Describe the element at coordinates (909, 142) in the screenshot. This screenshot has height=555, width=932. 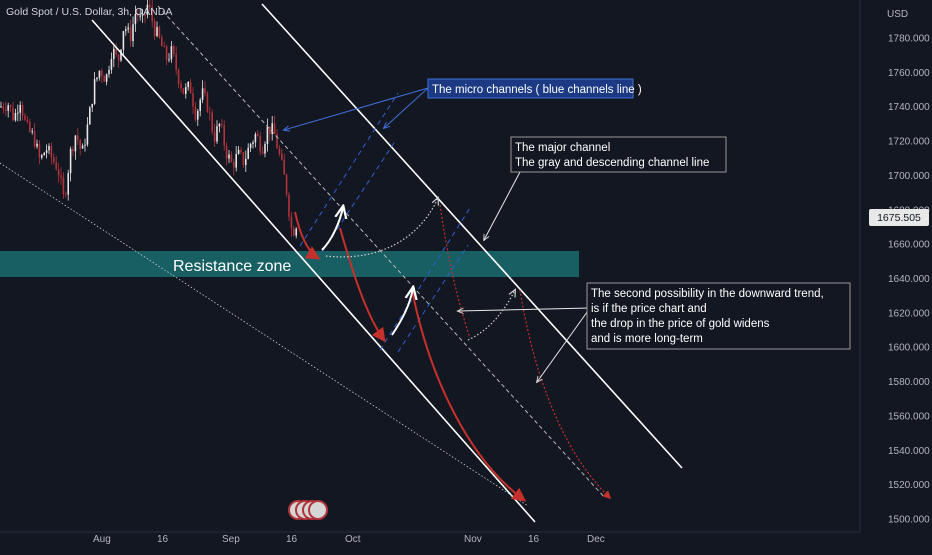
I see `price-tick: 1720.000` at that location.